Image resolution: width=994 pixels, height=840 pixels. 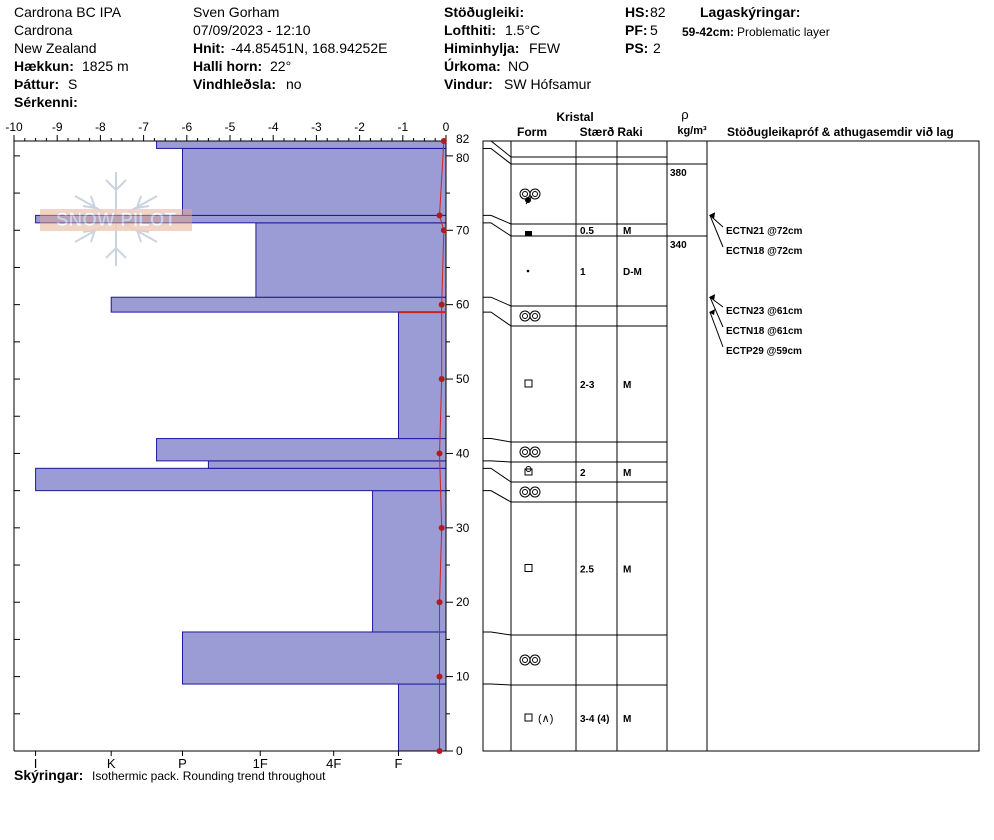 I want to click on layer-size: 2, so click(x=583, y=473).